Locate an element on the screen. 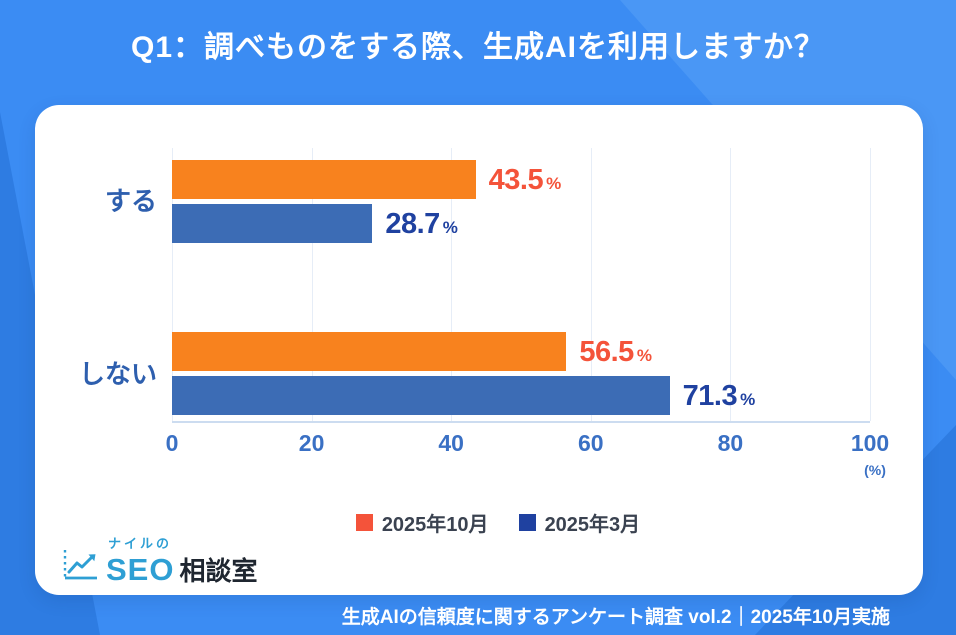  value-label-する-2025年3月: 28.7% is located at coordinates (421, 224).